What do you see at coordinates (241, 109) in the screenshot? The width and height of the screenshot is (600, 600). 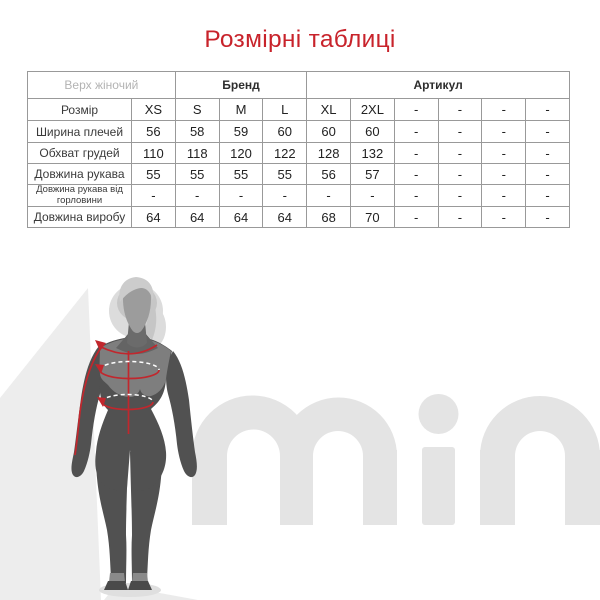 I see `value-cell: M` at bounding box center [241, 109].